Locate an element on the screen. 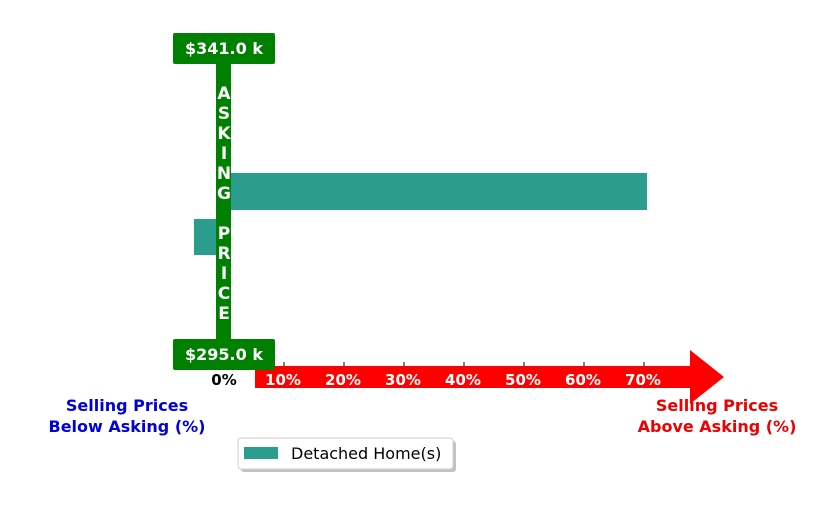 Image resolution: width=839 pixels, height=509 pixels. x-tick-label: 20% is located at coordinates (343, 380).